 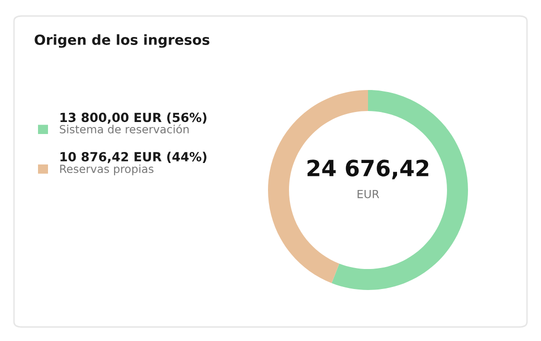 What do you see at coordinates (124, 129) in the screenshot?
I see `legend-label: Sistema de reservación` at bounding box center [124, 129].